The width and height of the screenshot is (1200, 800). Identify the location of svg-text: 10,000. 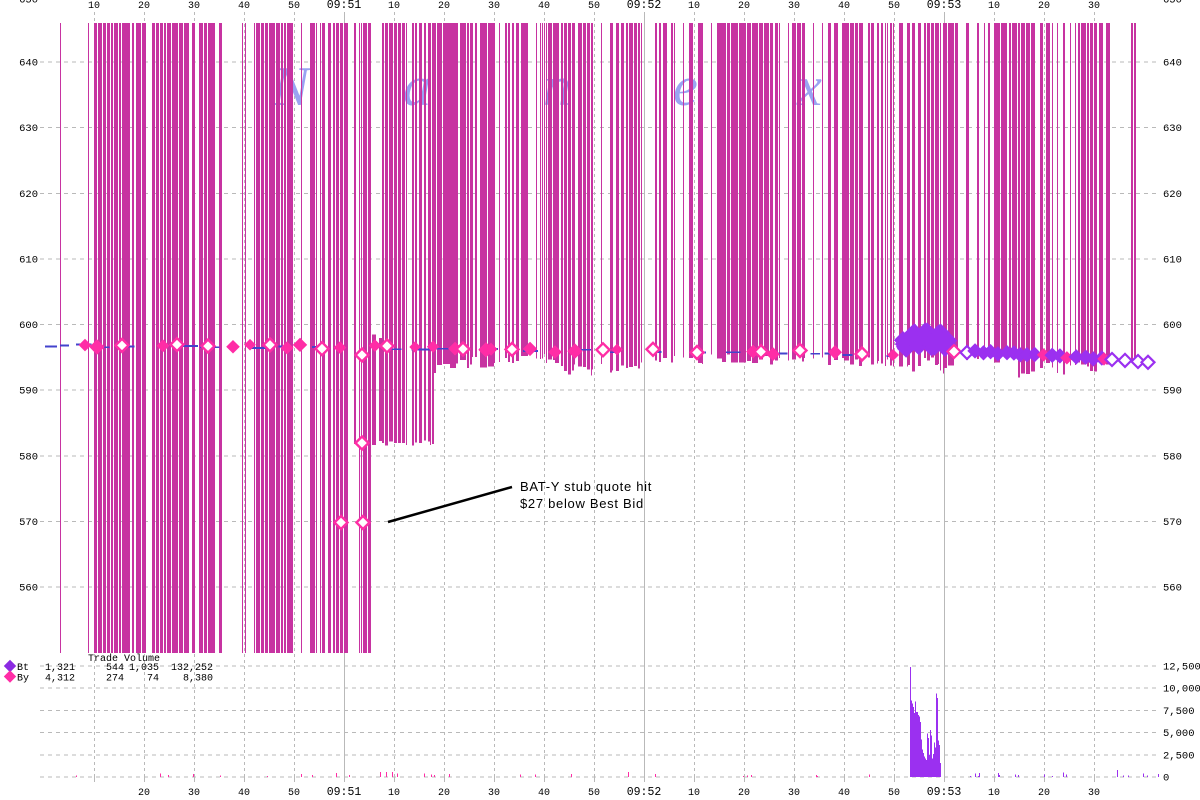
(1181, 690).